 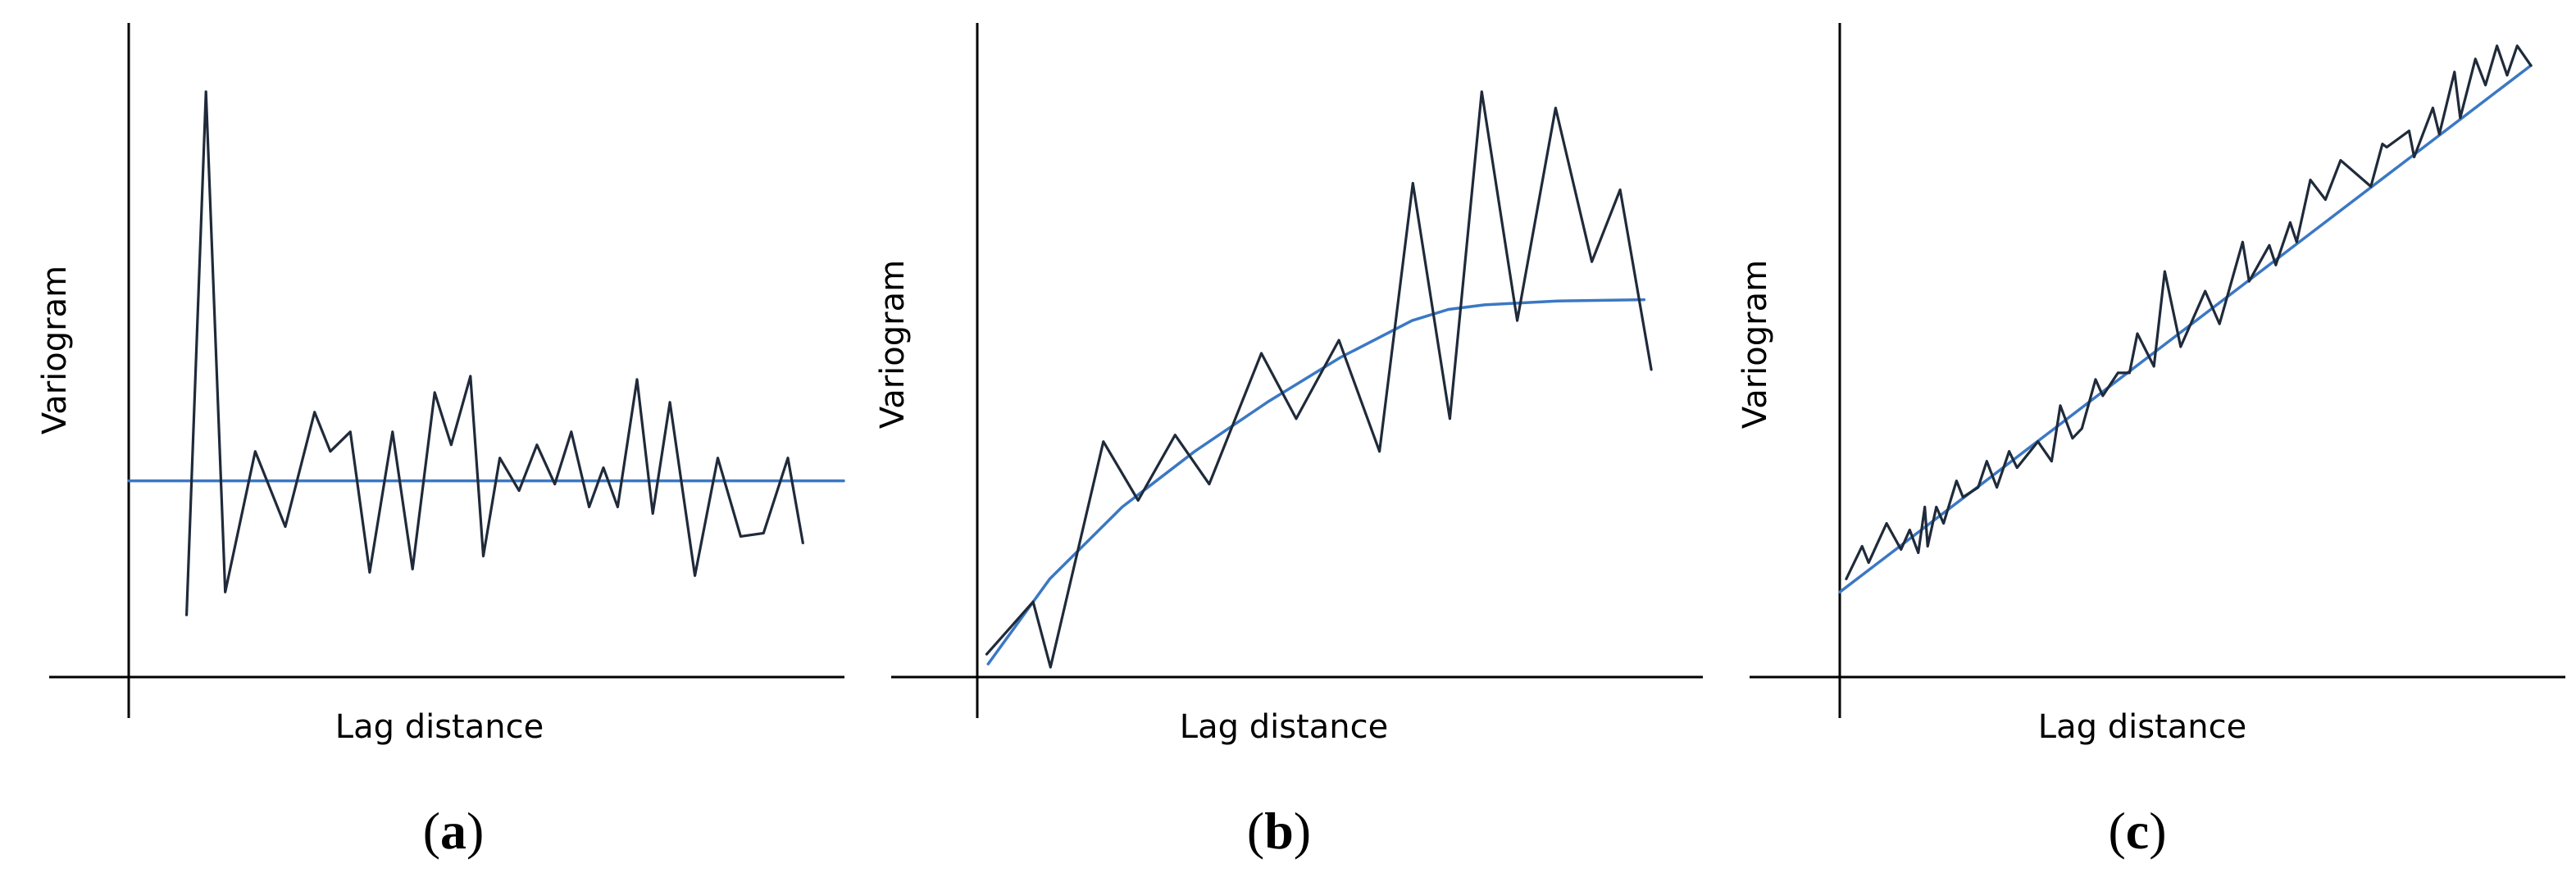 I want to click on experimental-variogram-line-a, so click(x=495, y=353).